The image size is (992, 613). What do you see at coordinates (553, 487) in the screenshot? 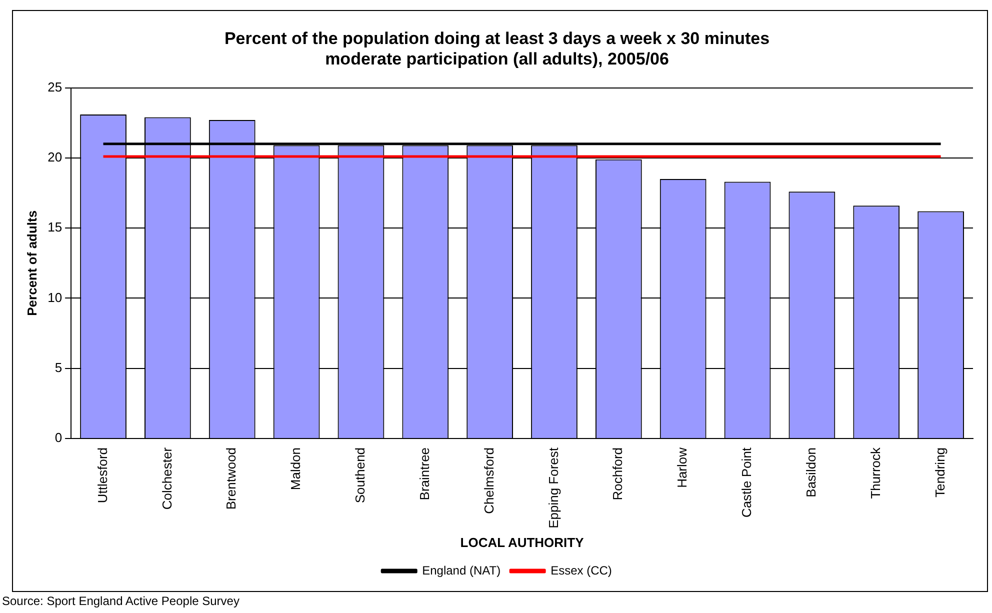
I see `x-tick-label: Epping Forest` at bounding box center [553, 487].